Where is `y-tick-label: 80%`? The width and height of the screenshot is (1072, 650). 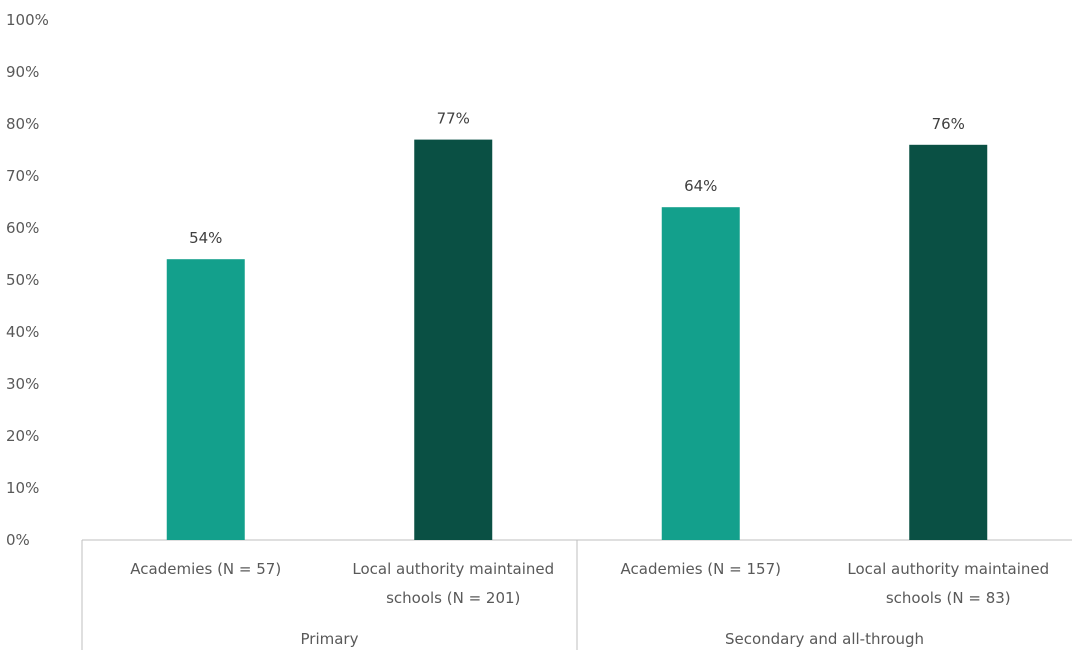
y-tick-label: 80% is located at coordinates (22, 124).